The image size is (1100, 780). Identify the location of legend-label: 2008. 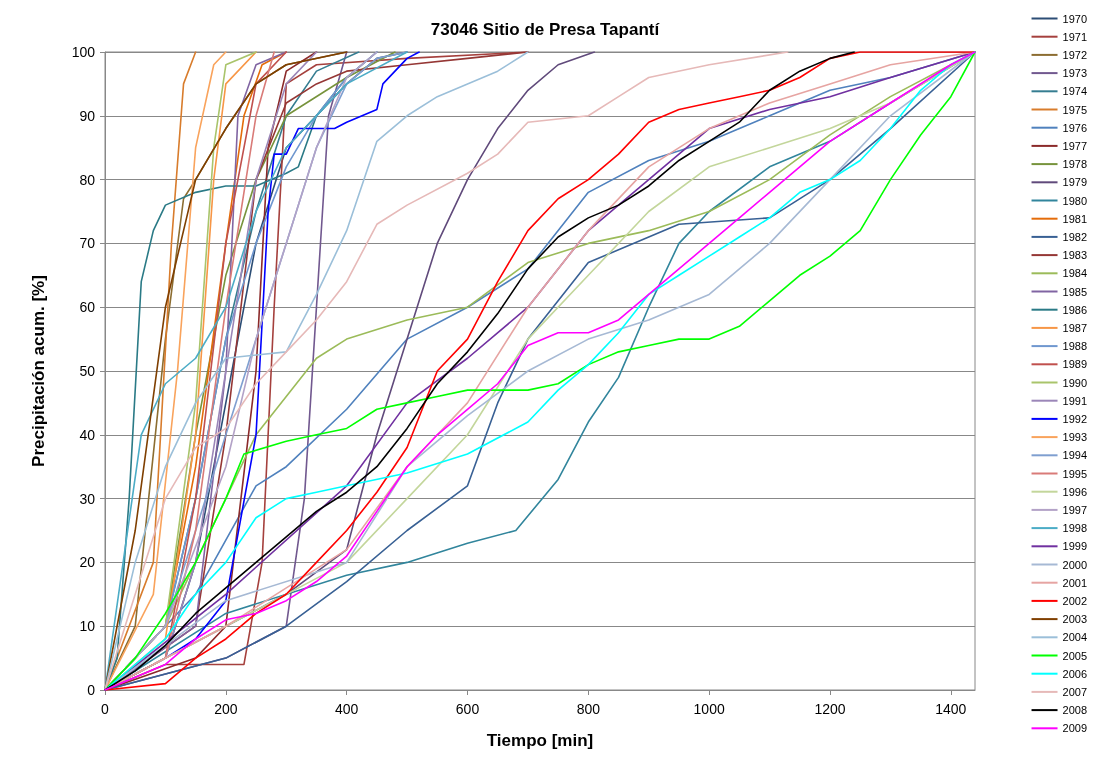
(1075, 710).